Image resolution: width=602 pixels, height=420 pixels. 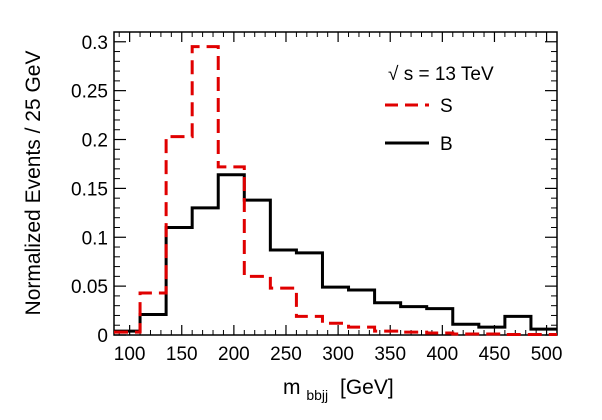 I want to click on y-tick-label: 0.25, so click(x=89, y=92).